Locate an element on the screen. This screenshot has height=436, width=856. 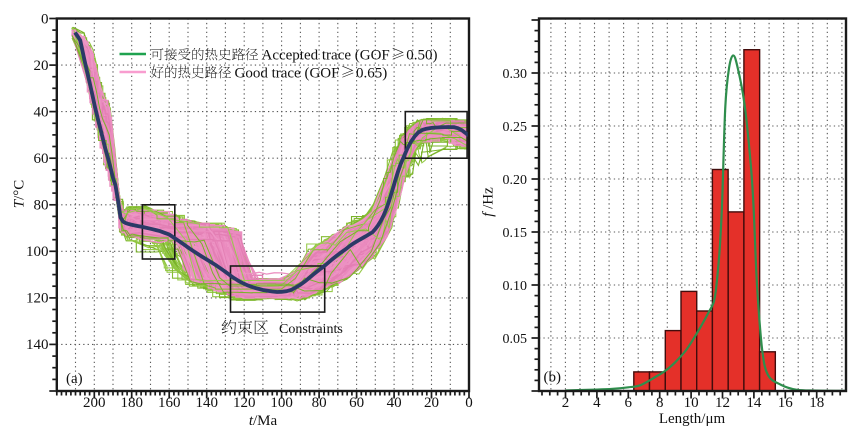
svg-text: 0.05 is located at coordinates (515, 339).